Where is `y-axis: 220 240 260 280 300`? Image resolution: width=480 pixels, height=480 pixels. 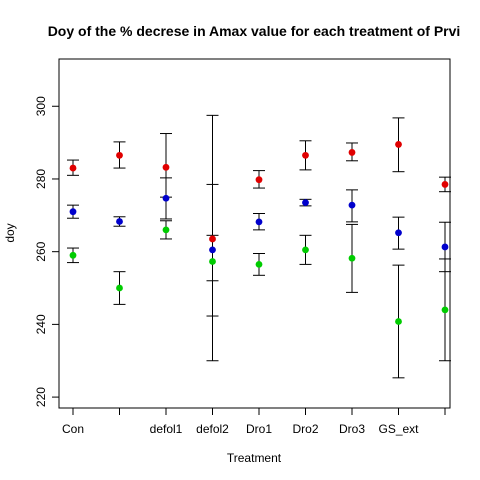
y-axis: 220 240 260 280 300 is located at coordinates (46, 251).